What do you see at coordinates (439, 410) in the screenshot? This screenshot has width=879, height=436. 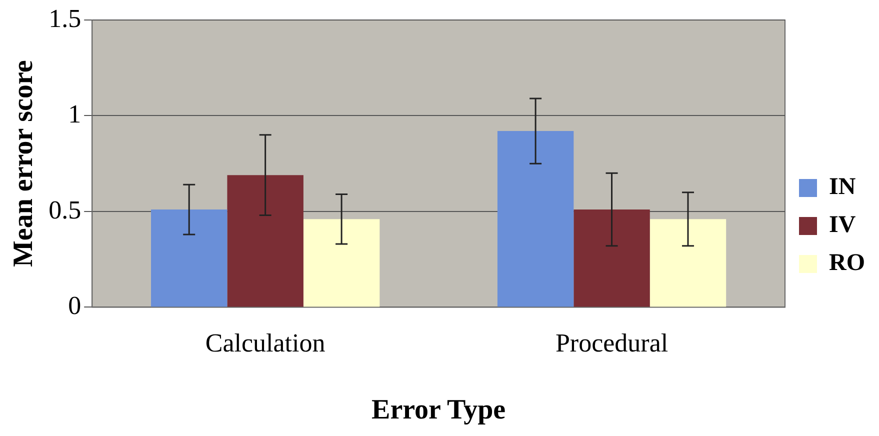 I see `x-axis-title: Error Type` at bounding box center [439, 410].